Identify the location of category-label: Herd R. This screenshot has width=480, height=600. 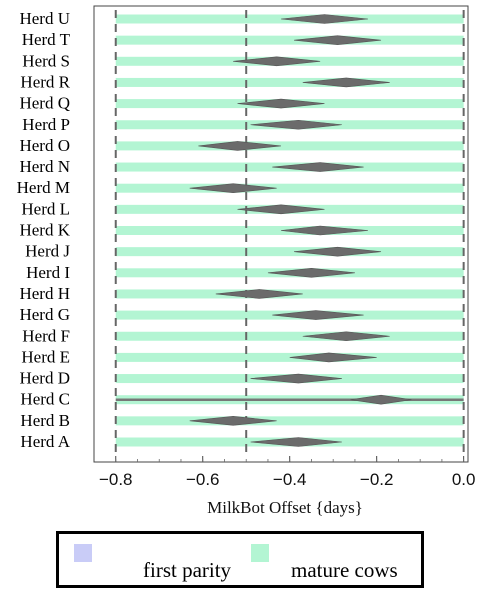
(45, 81).